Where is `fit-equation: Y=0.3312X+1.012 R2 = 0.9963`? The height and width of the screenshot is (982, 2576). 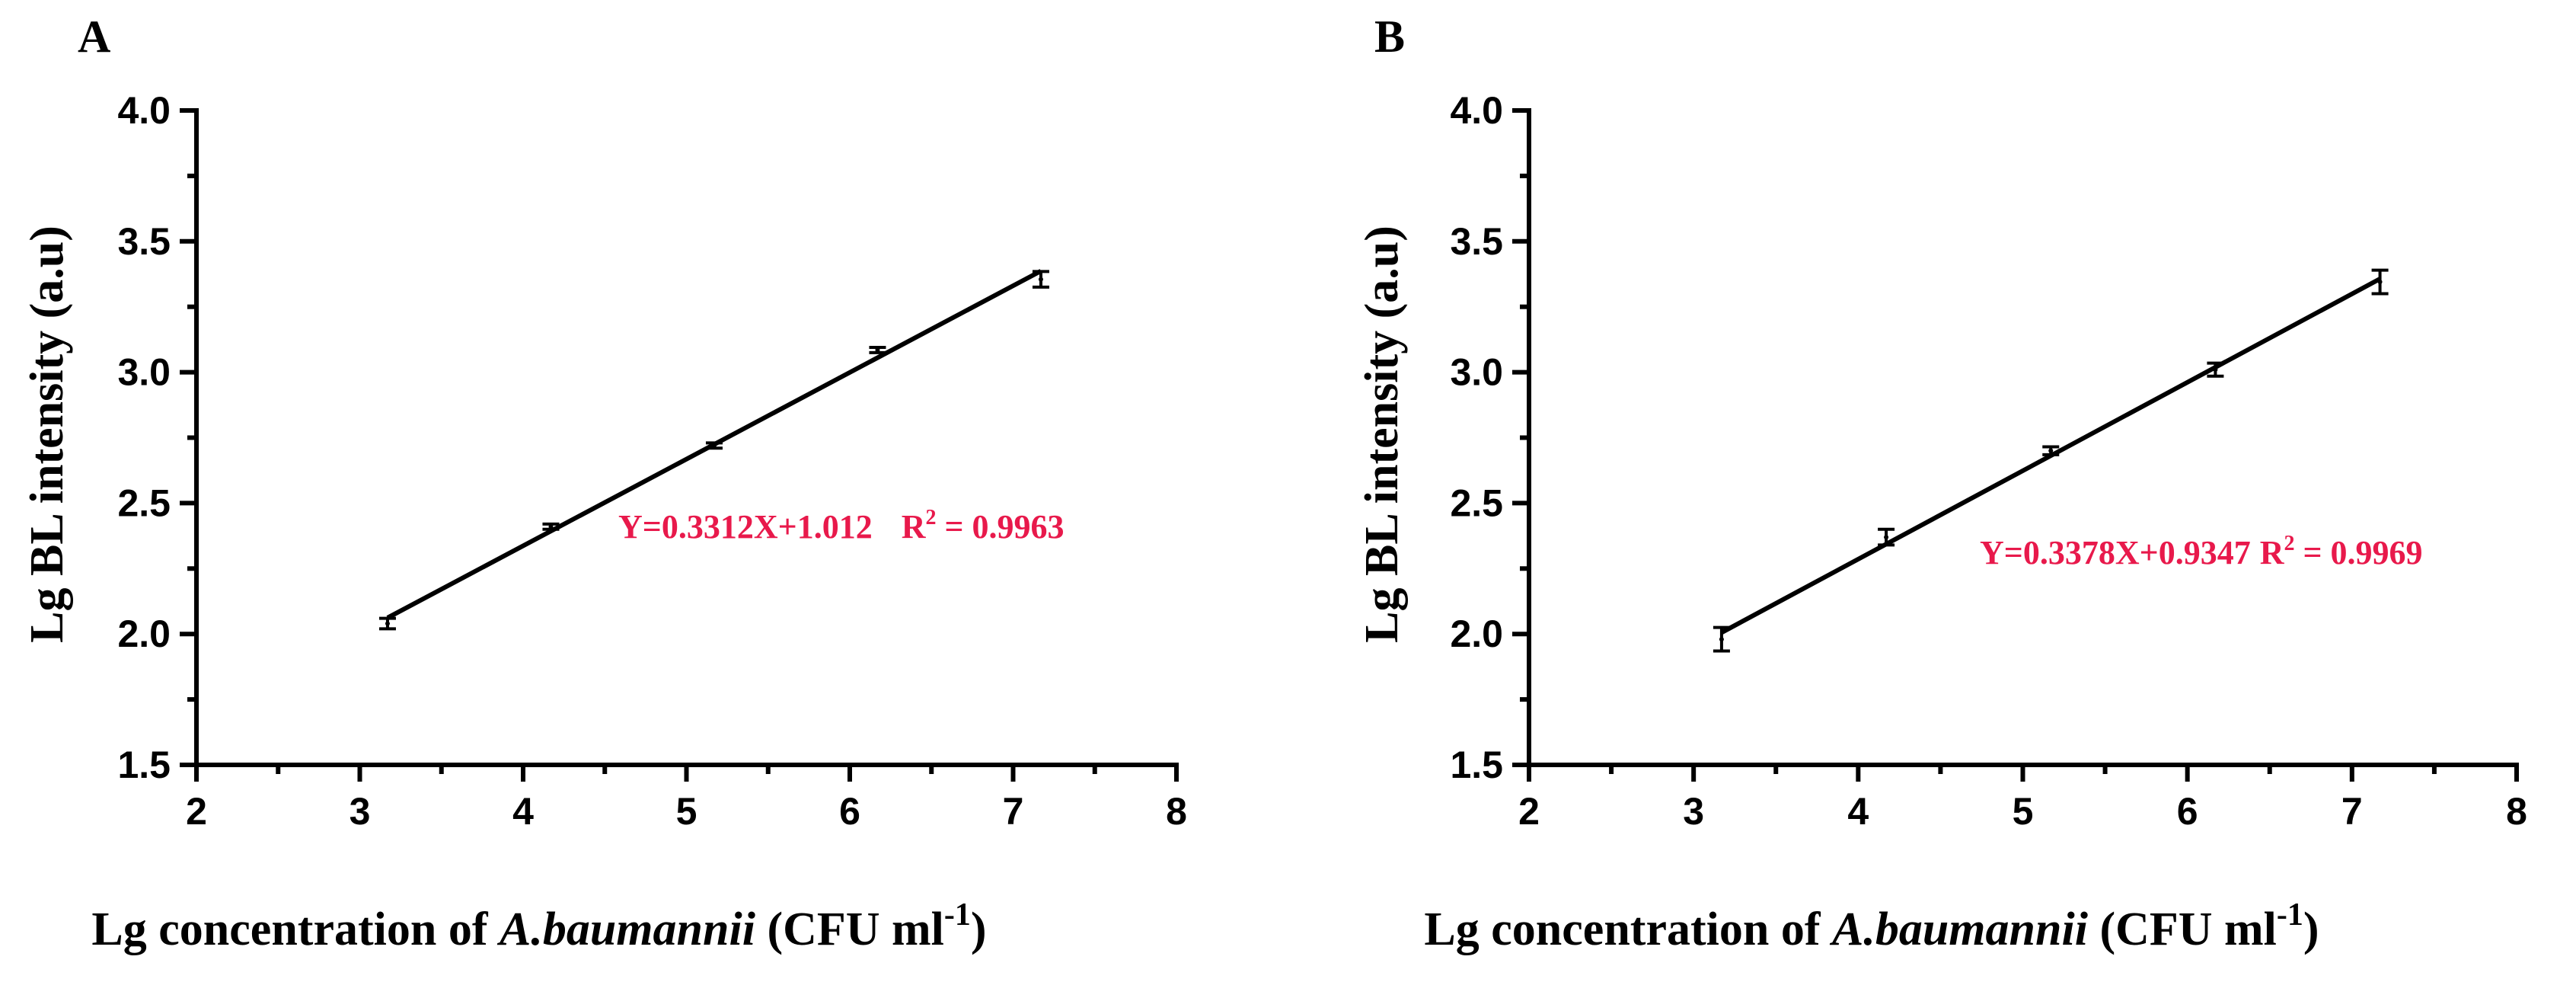 fit-equation: Y=0.3312X+1.012 R2 = 0.9963 is located at coordinates (841, 525).